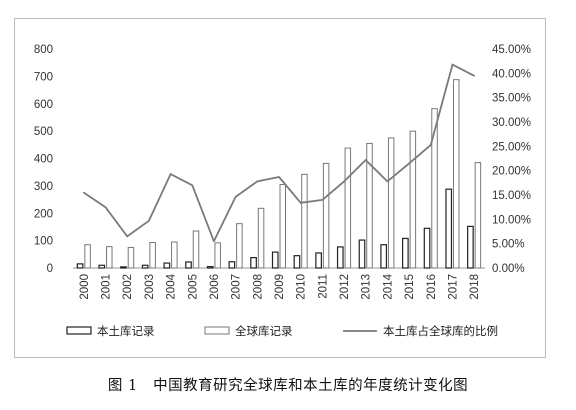 This screenshot has height=410, width=576. I want to click on x-tick-label: 2014, so click(388, 286).